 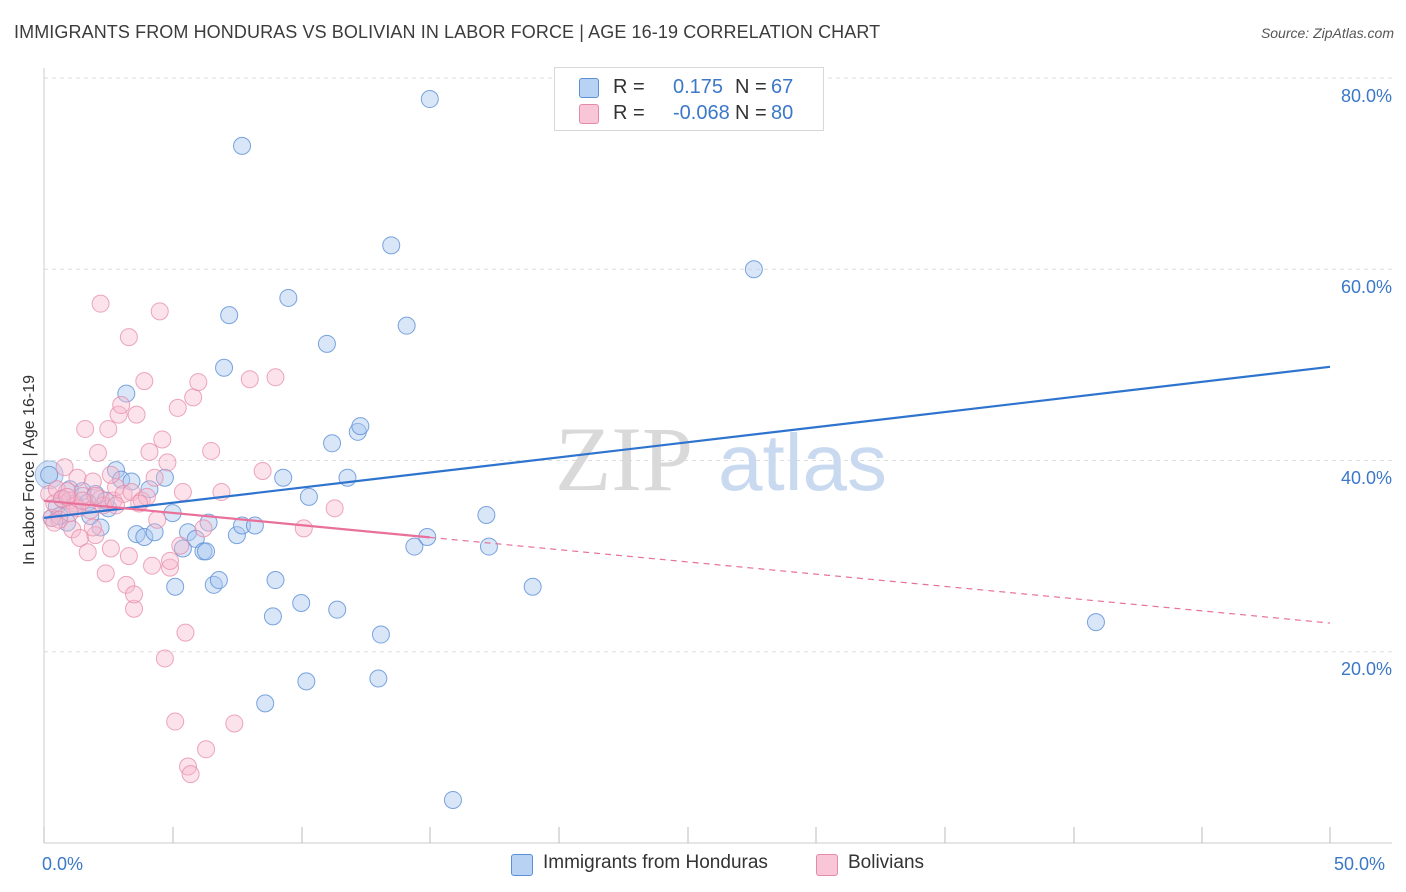 I want to click on legend-swatch-honduras, so click(x=589, y=88).